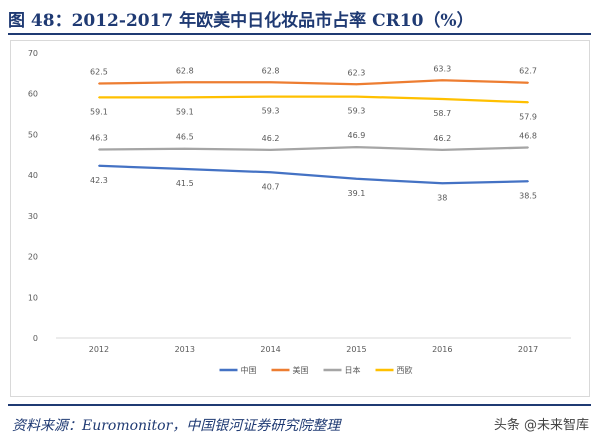 This screenshot has height=441, width=599. Describe the element at coordinates (176, 426) in the screenshot. I see `source-note: 资料来源：Euromonitor，中国银河证券研究院整理` at that location.